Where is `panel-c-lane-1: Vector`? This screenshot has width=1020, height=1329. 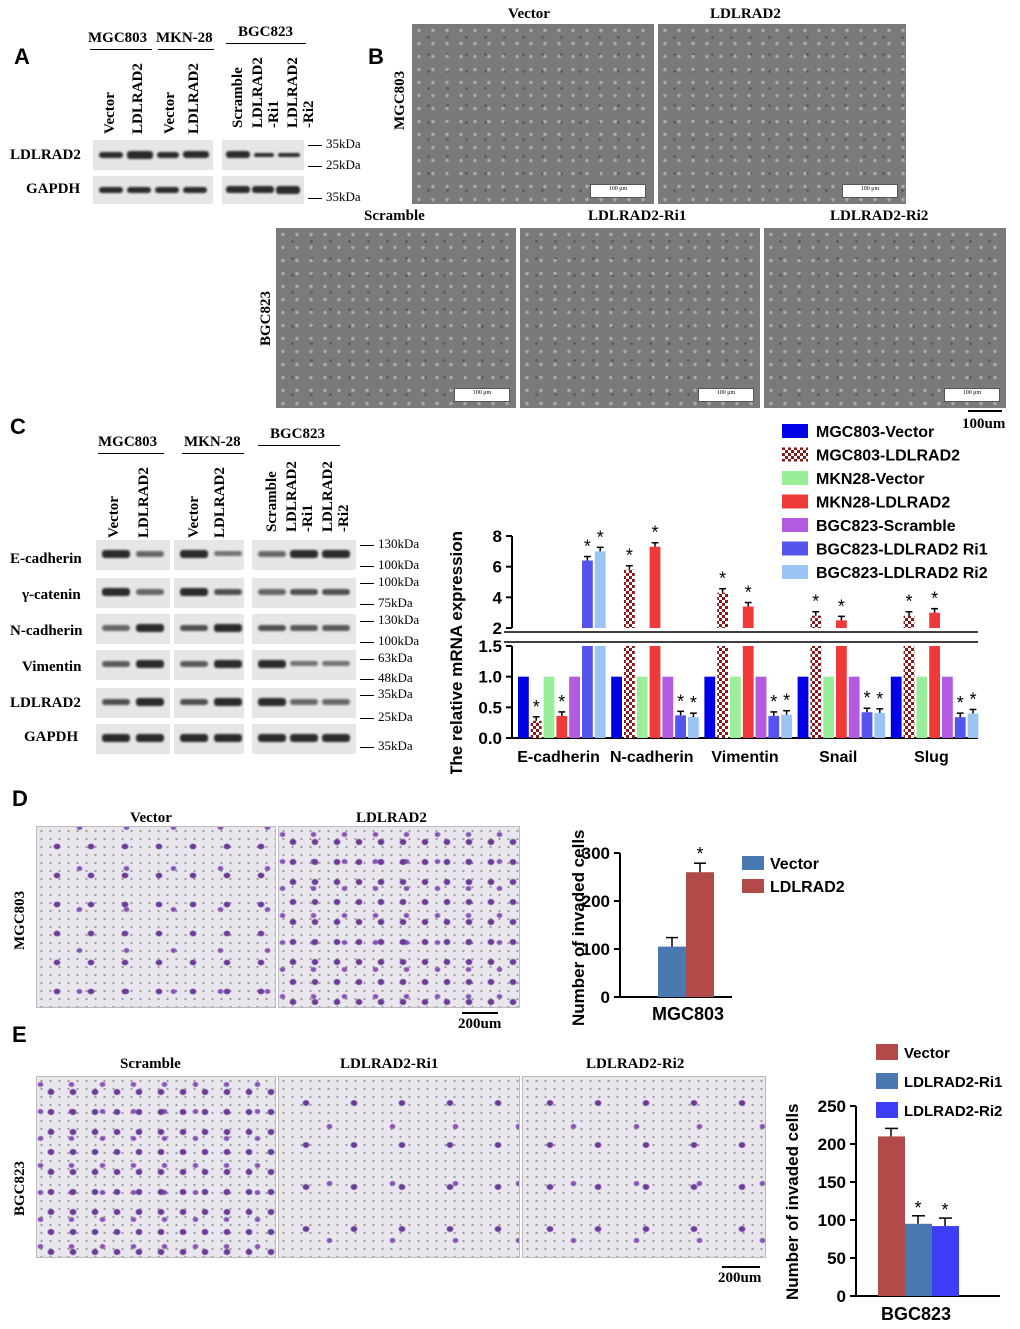
panel-c-lane-1: Vector is located at coordinates (114, 517).